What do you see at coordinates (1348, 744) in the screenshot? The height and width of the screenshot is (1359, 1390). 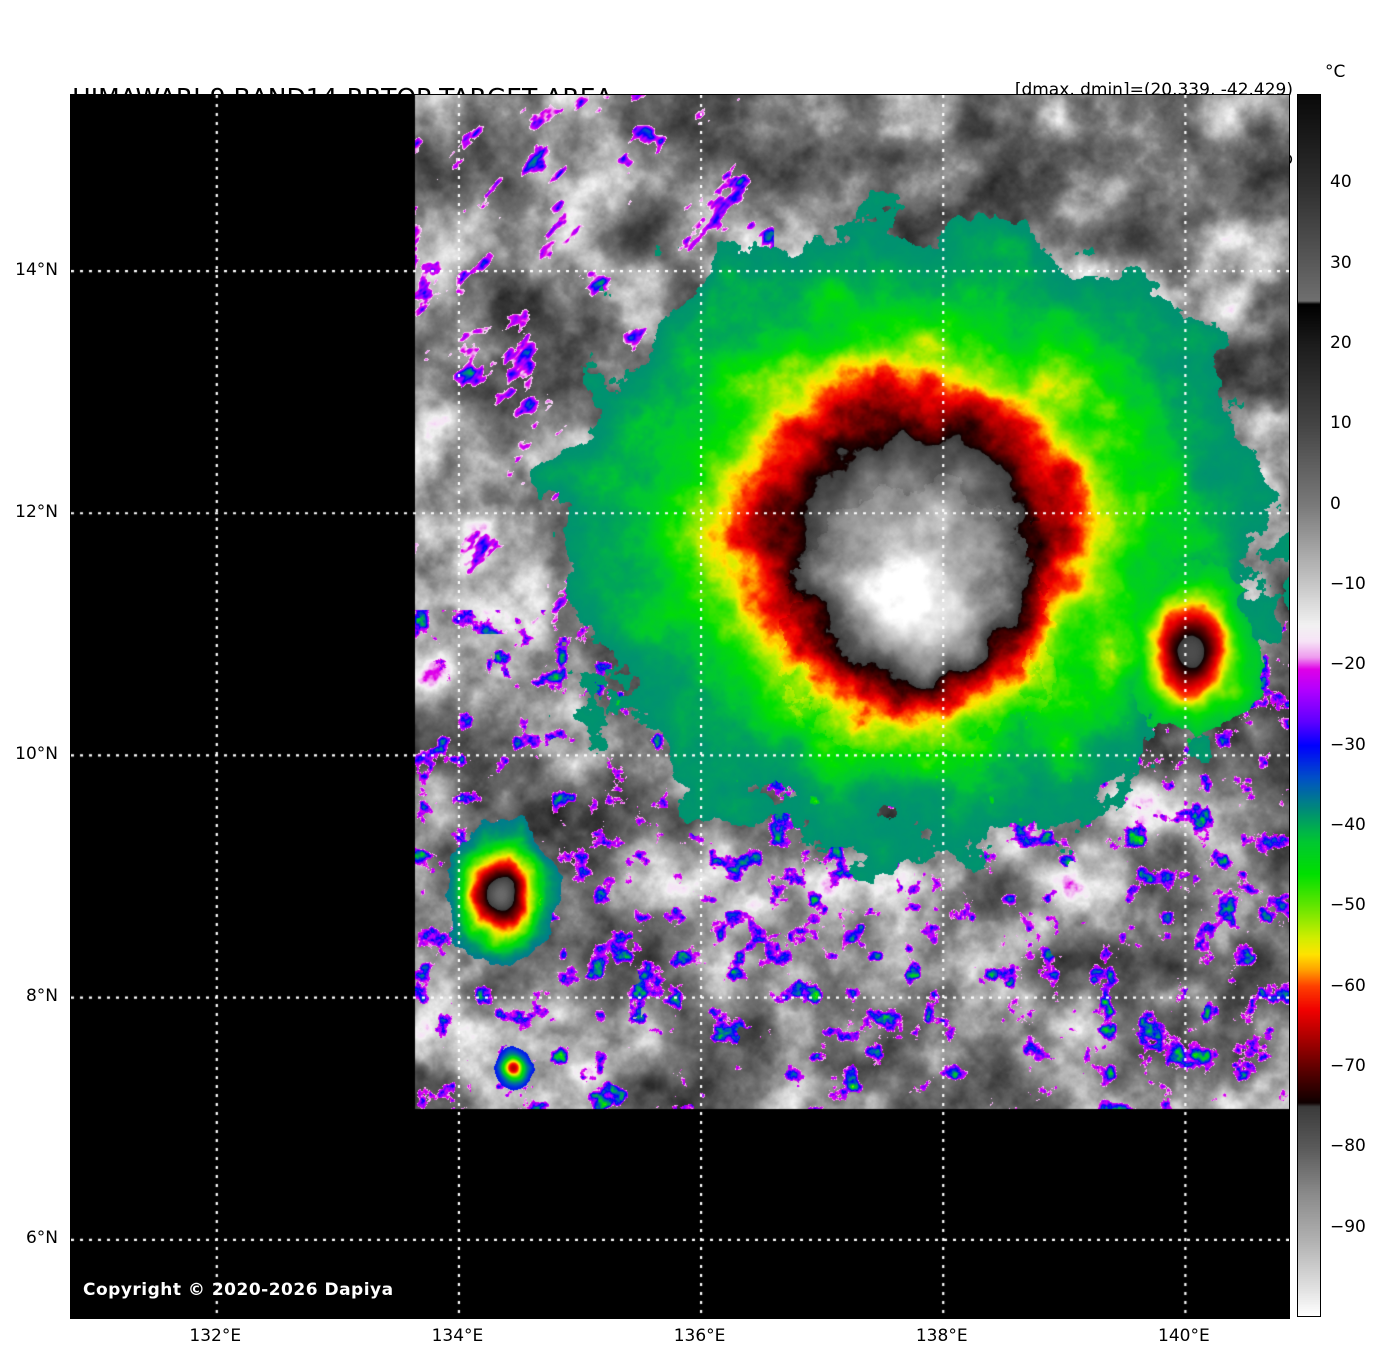 I see `colorbar-tick-label: −30` at bounding box center [1348, 744].